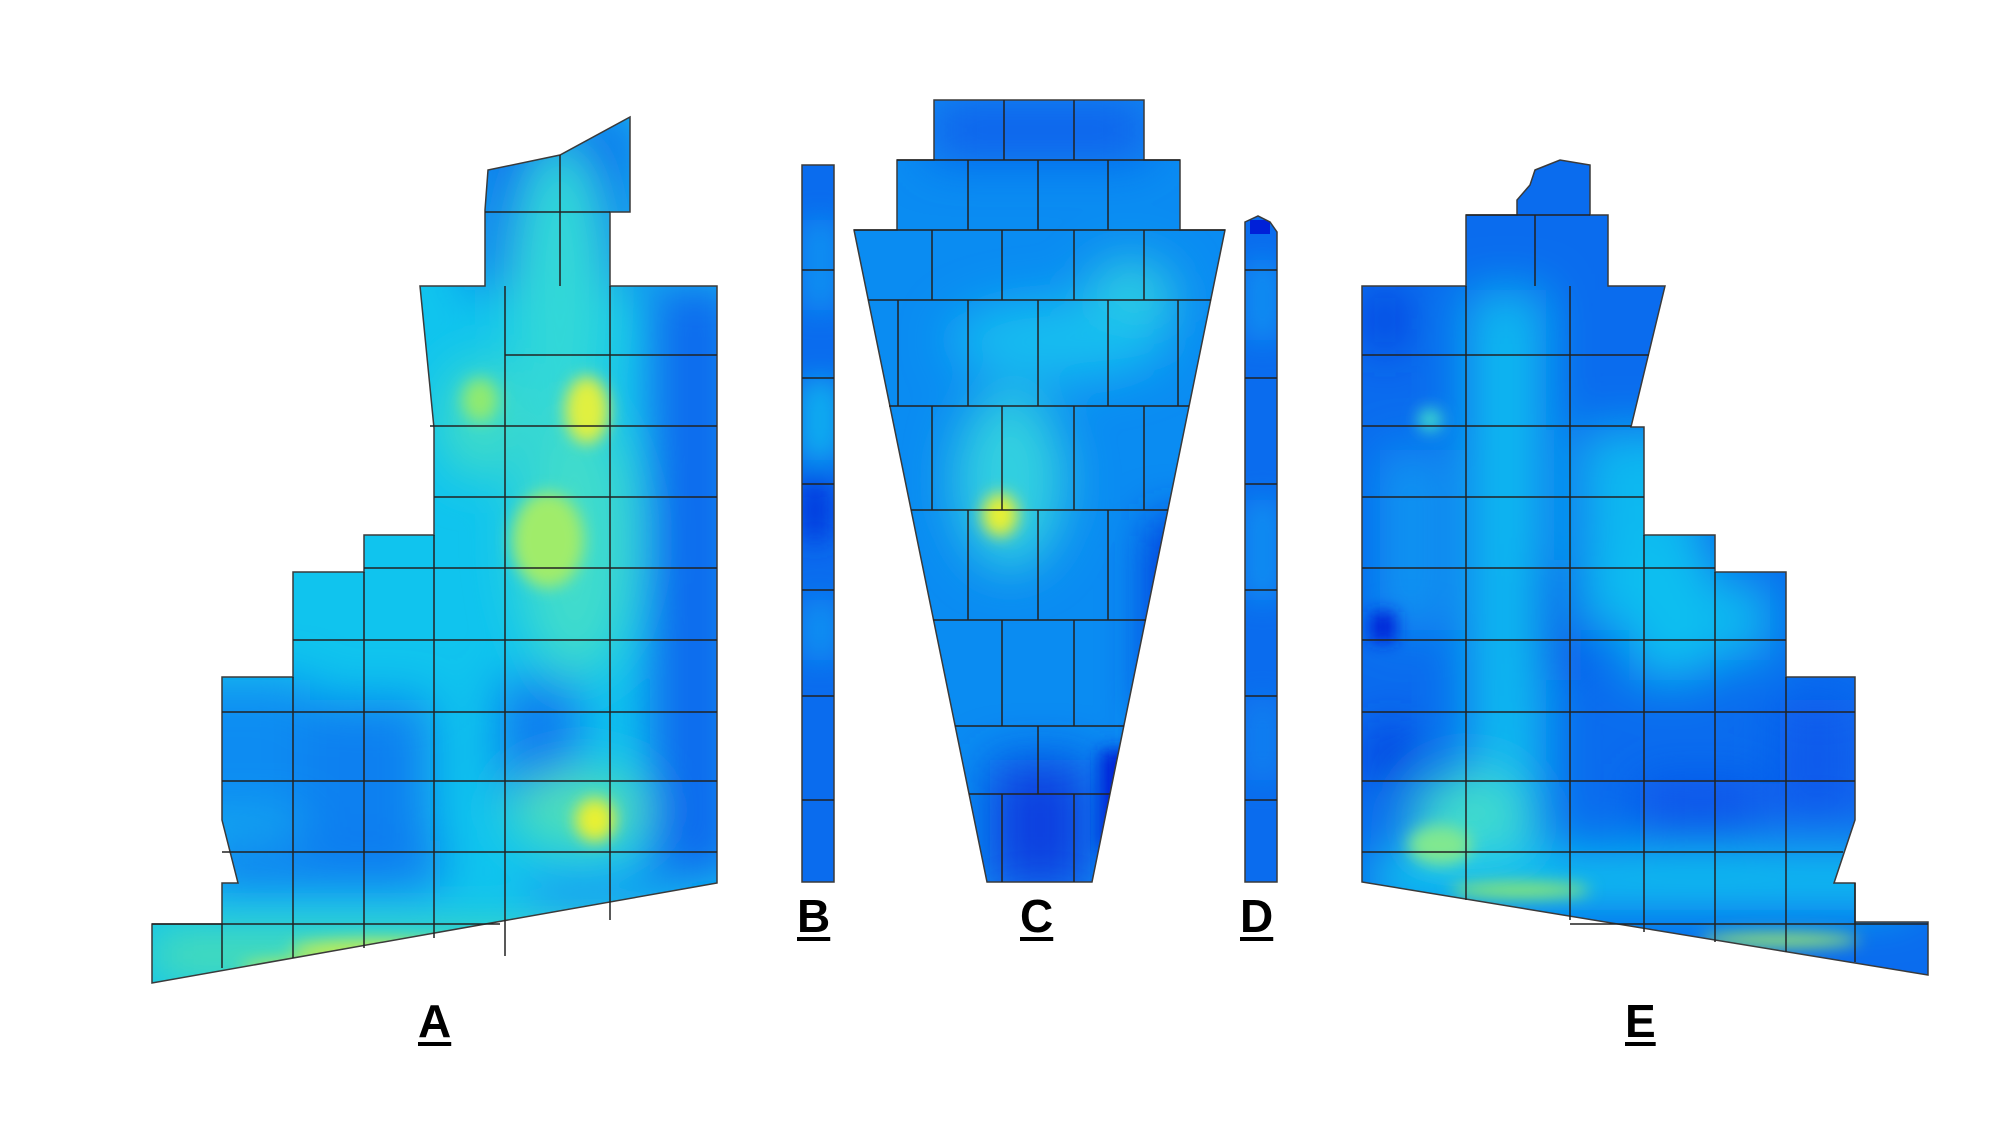 The image size is (2000, 1125). I want to click on panel-c-heatmap, so click(1039, 491).